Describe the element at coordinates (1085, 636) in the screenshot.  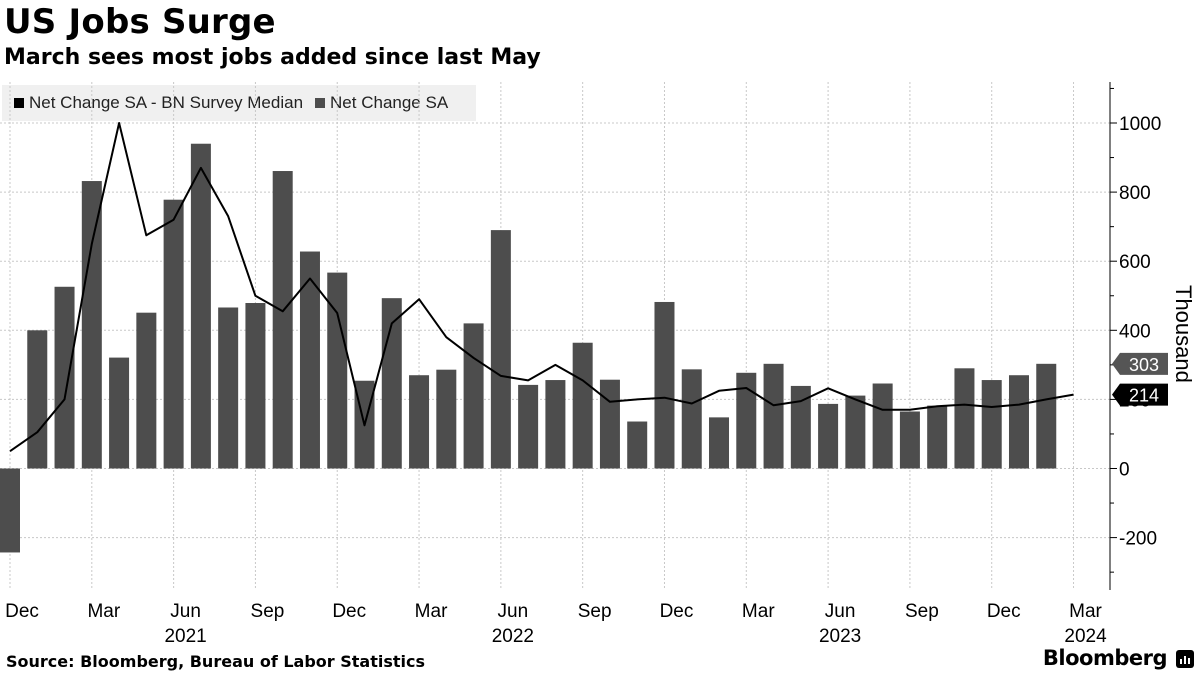
I see `x-year-label: 2024` at that location.